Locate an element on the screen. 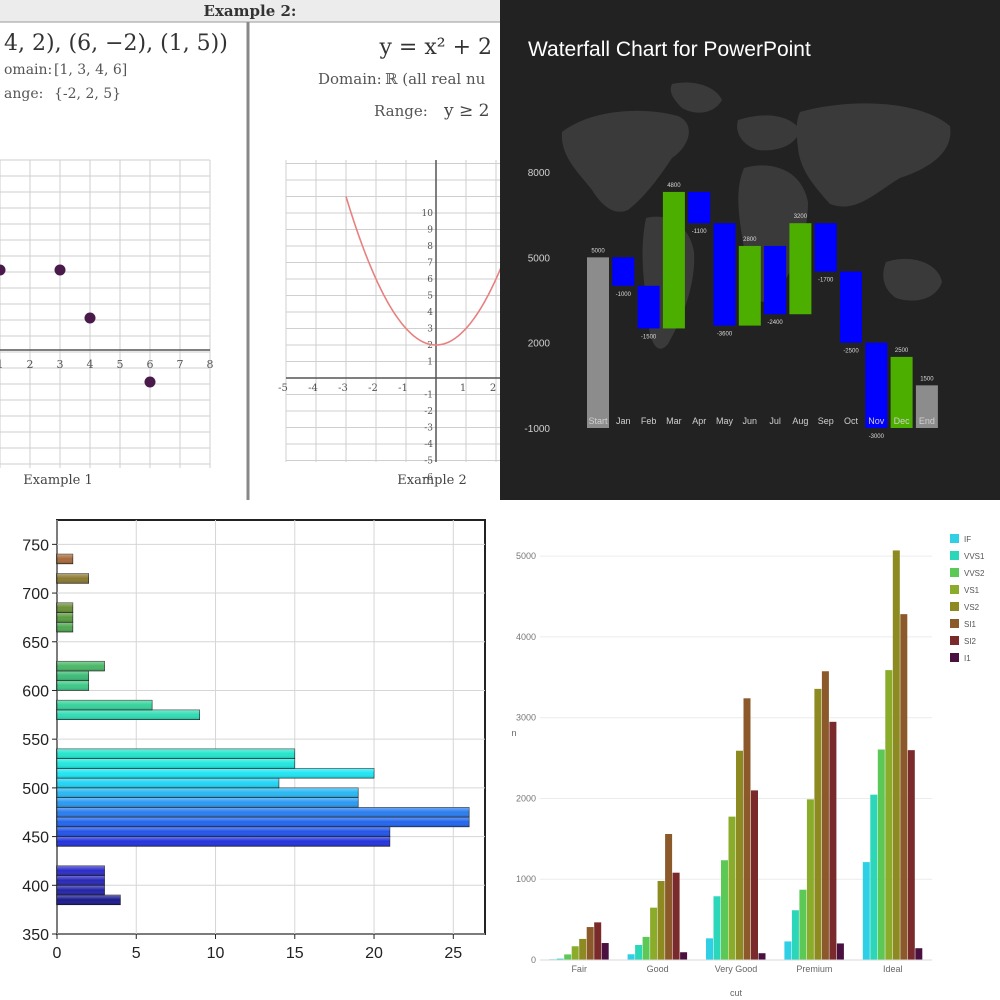 The width and height of the screenshot is (1000, 1000). waterfall-value-label: 3200 is located at coordinates (801, 217).